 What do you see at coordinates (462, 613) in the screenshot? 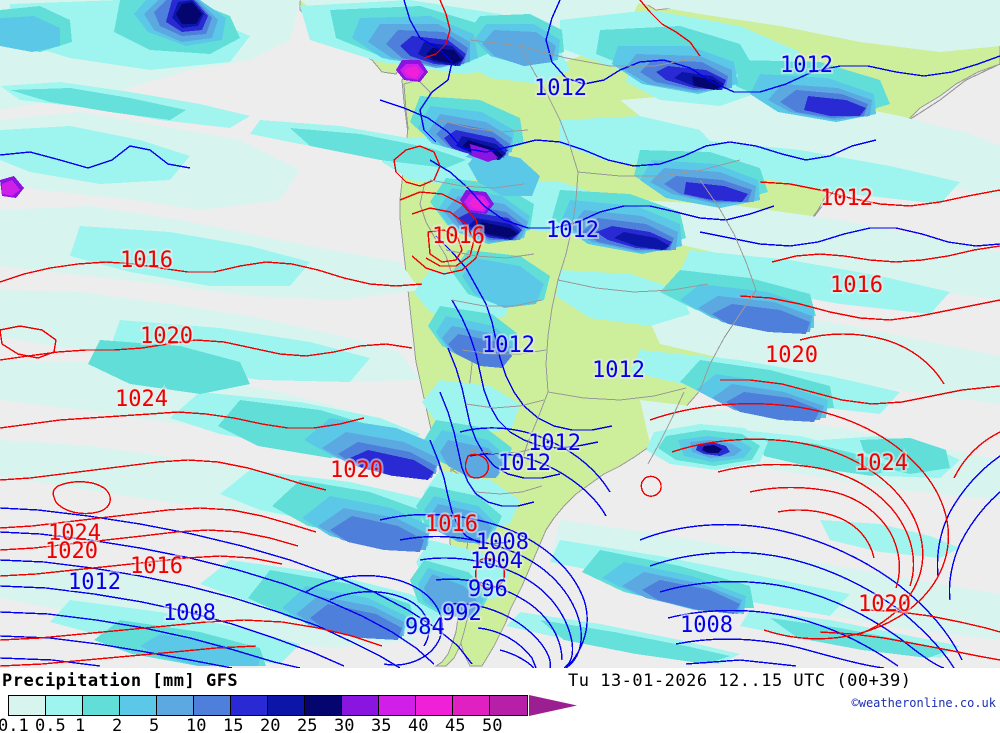
I see `svg-text: 992` at bounding box center [462, 613].